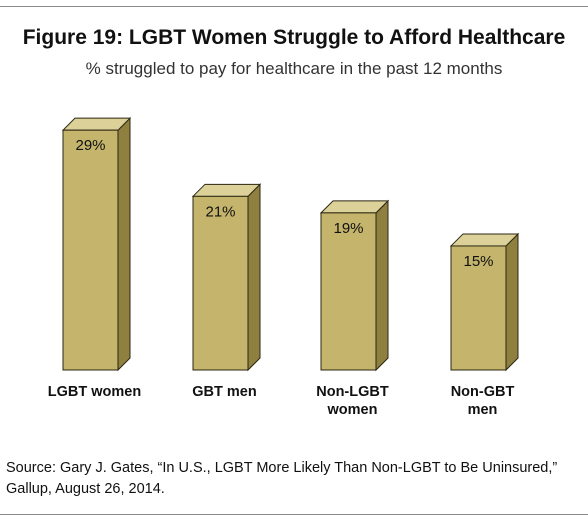  Describe the element at coordinates (220, 211) in the screenshot. I see `data-label: 21%` at that location.